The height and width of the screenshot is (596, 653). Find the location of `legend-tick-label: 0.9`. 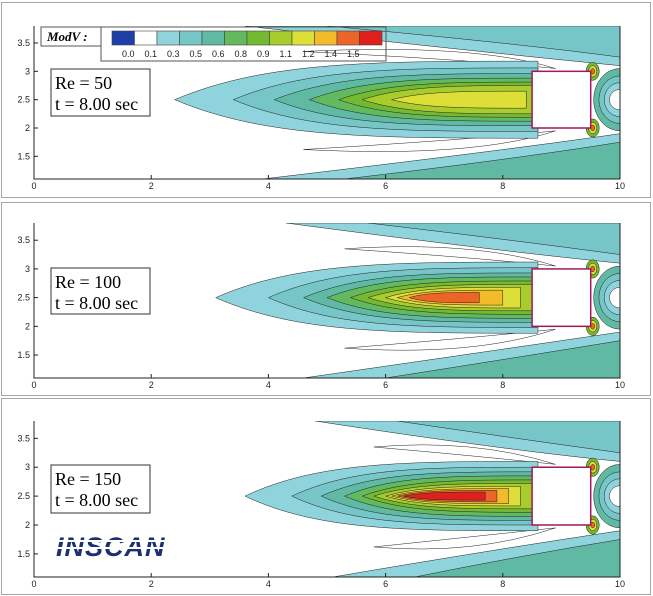

legend-tick-label: 0.9 is located at coordinates (263, 54).